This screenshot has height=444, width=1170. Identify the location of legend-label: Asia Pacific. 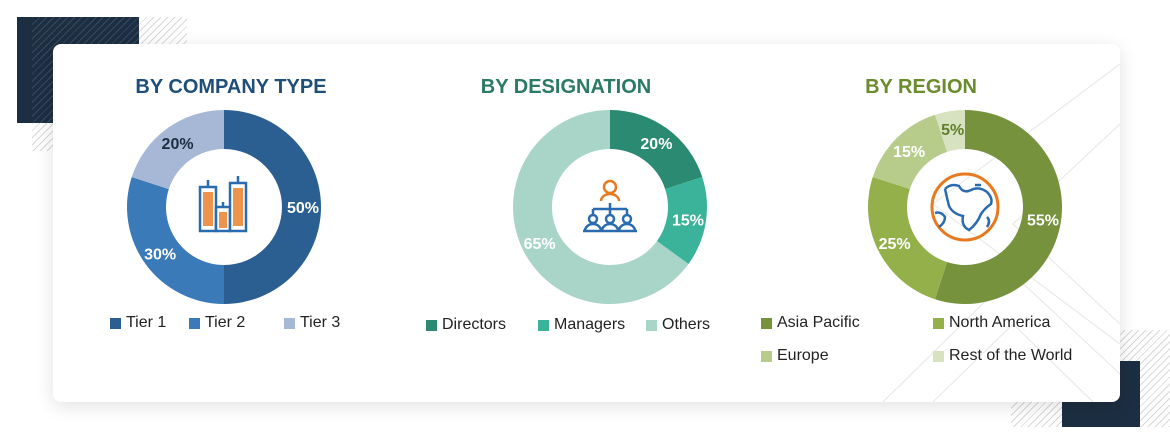
(818, 322).